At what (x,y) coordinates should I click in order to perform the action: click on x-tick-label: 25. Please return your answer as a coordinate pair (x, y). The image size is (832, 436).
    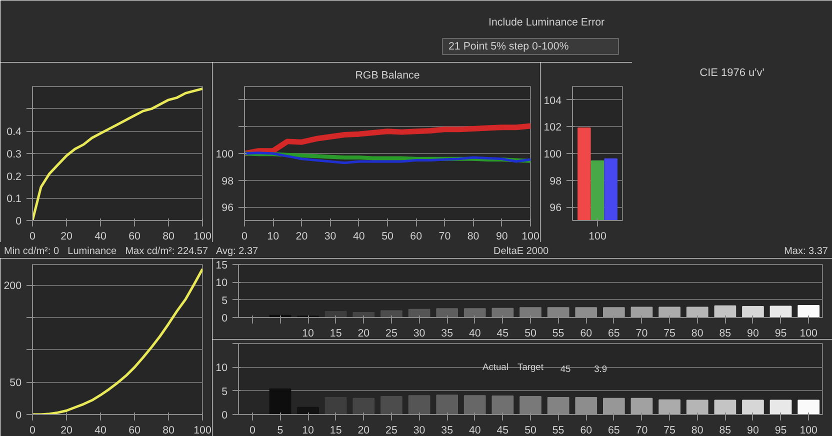
    Looking at the image, I should click on (392, 334).